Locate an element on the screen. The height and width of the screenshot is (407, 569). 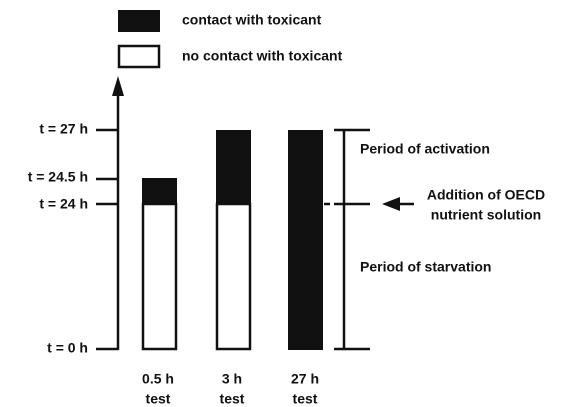
bar-label: 3 h is located at coordinates (232, 379).